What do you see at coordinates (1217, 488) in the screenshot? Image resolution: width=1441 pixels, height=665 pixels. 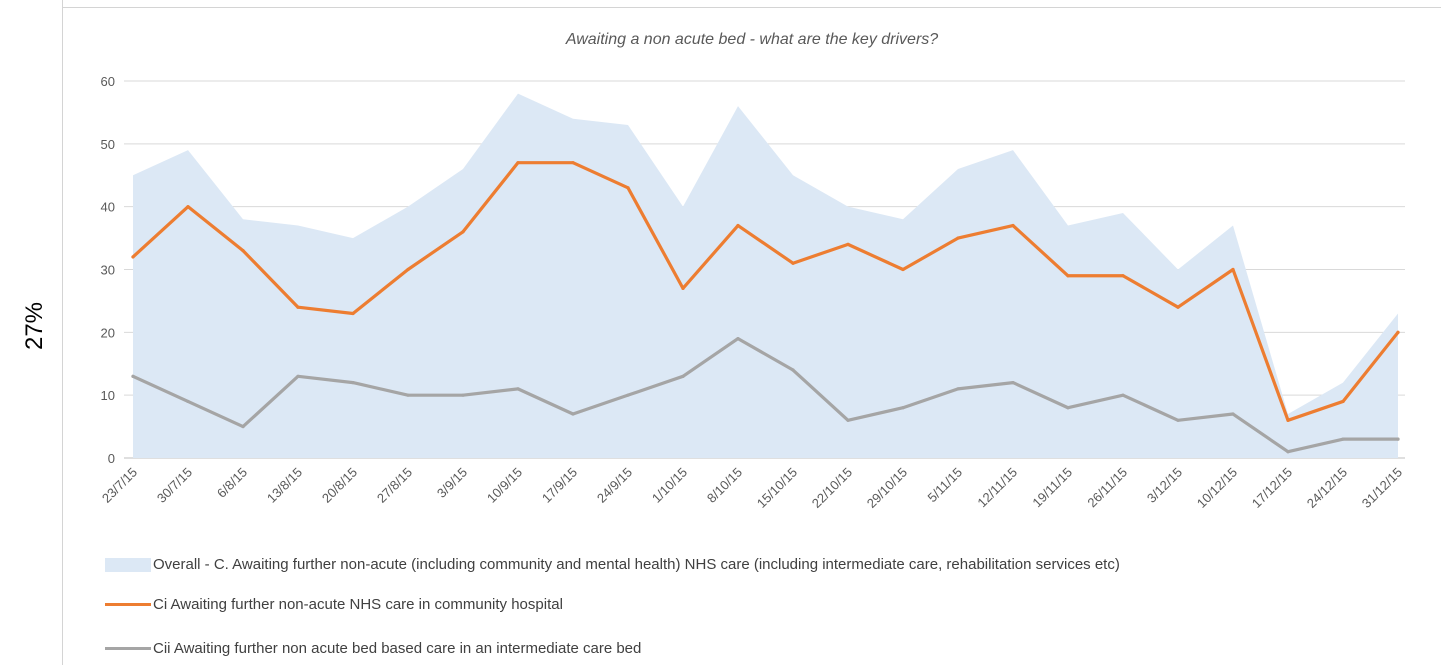 I see `x-tick-label: 10/12/15` at bounding box center [1217, 488].